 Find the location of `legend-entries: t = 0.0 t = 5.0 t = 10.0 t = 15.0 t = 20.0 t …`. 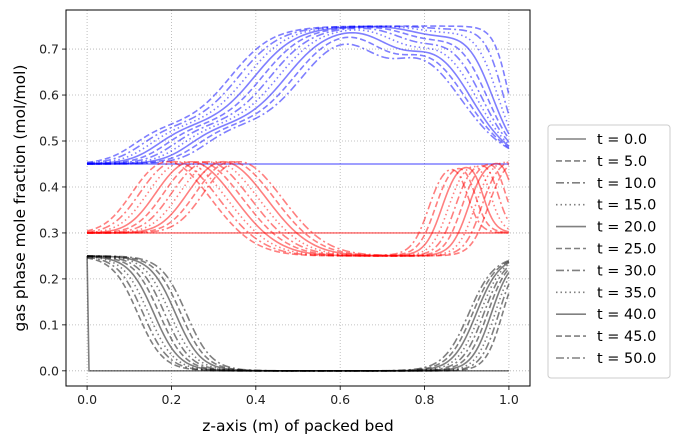

legend-entries: t = 0.0 t = 5.0 t = 10.0 t = 15.0 t = 20.0 t … is located at coordinates (606, 249).